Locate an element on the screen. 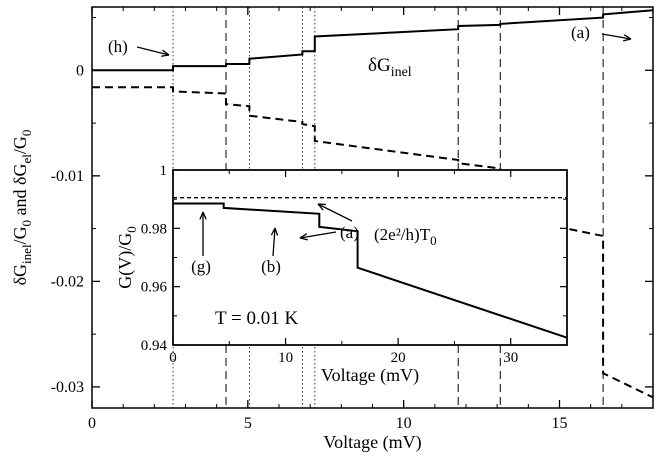 Image resolution: width=668 pixels, height=461 pixels. inset-x-tick-label: 10 is located at coordinates (285, 358).